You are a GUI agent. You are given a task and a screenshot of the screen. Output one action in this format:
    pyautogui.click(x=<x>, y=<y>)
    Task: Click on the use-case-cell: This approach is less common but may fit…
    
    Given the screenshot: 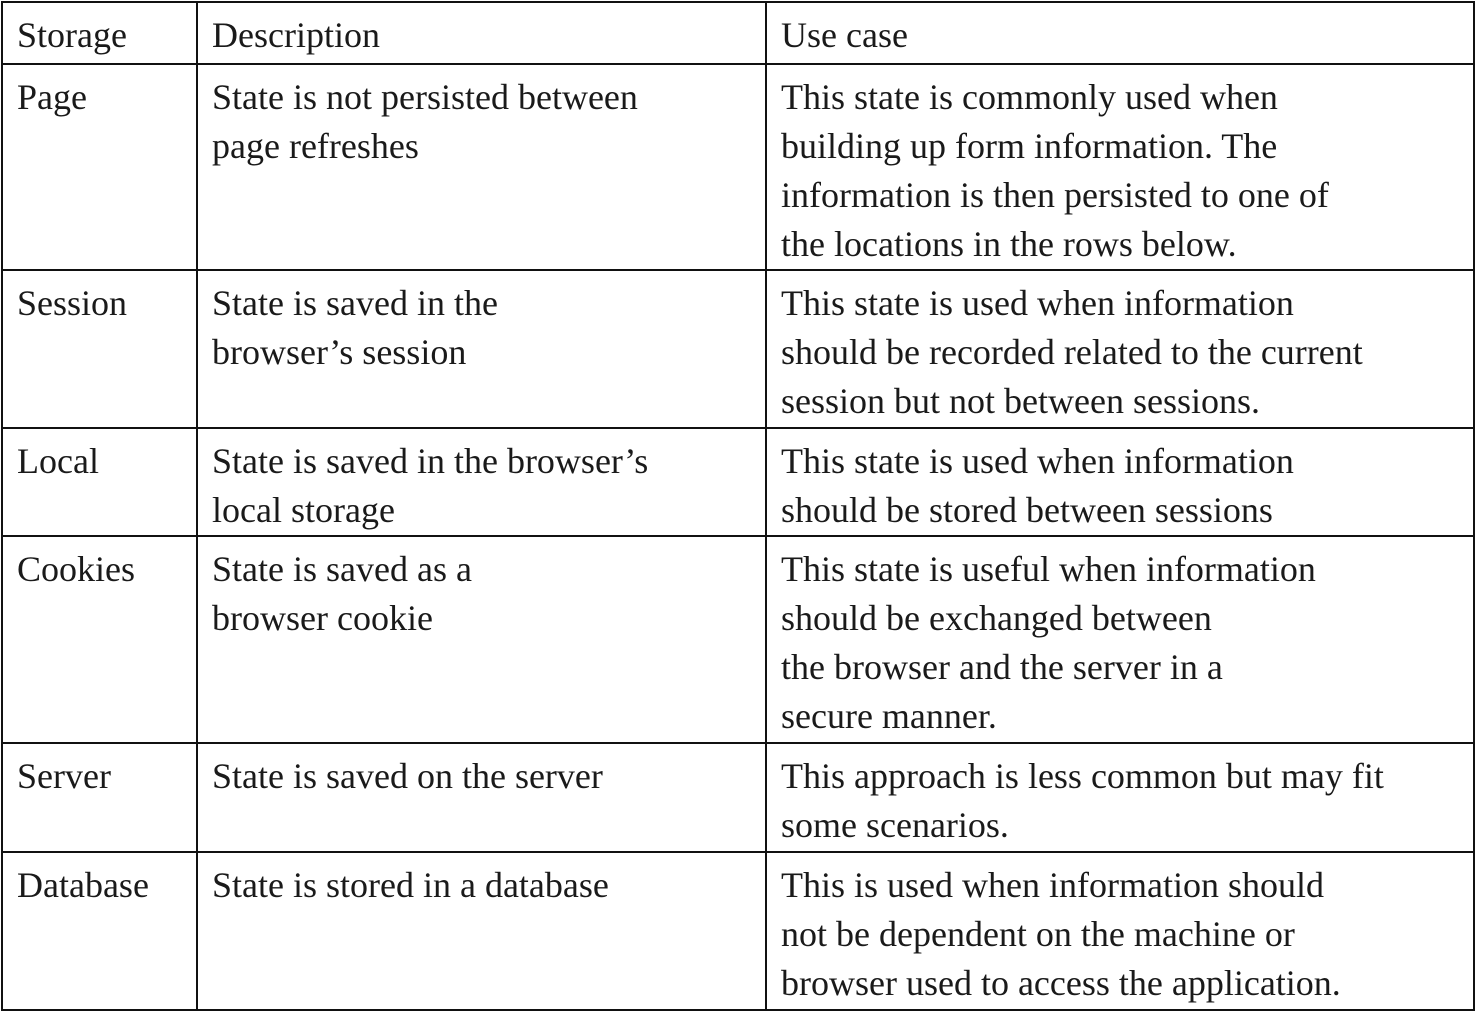 What is the action you would take?
    pyautogui.click(x=1120, y=797)
    